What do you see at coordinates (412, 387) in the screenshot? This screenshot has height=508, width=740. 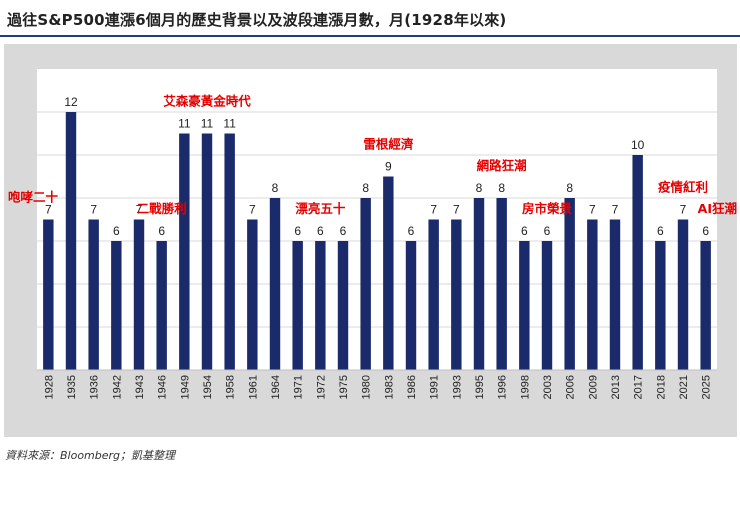 I see `tick-label-1986: 1986` at bounding box center [412, 387].